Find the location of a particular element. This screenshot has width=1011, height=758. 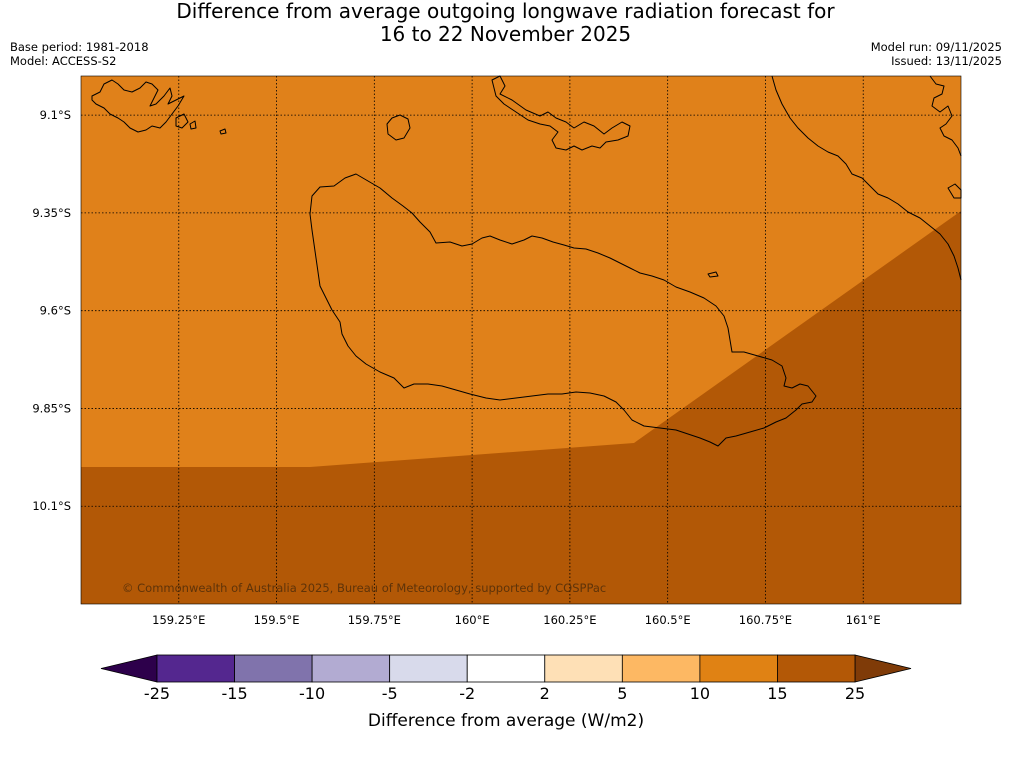

colorbar: -25 -15 -10 -5 -2 2 5 10 15 25 is located at coordinates (506, 678).